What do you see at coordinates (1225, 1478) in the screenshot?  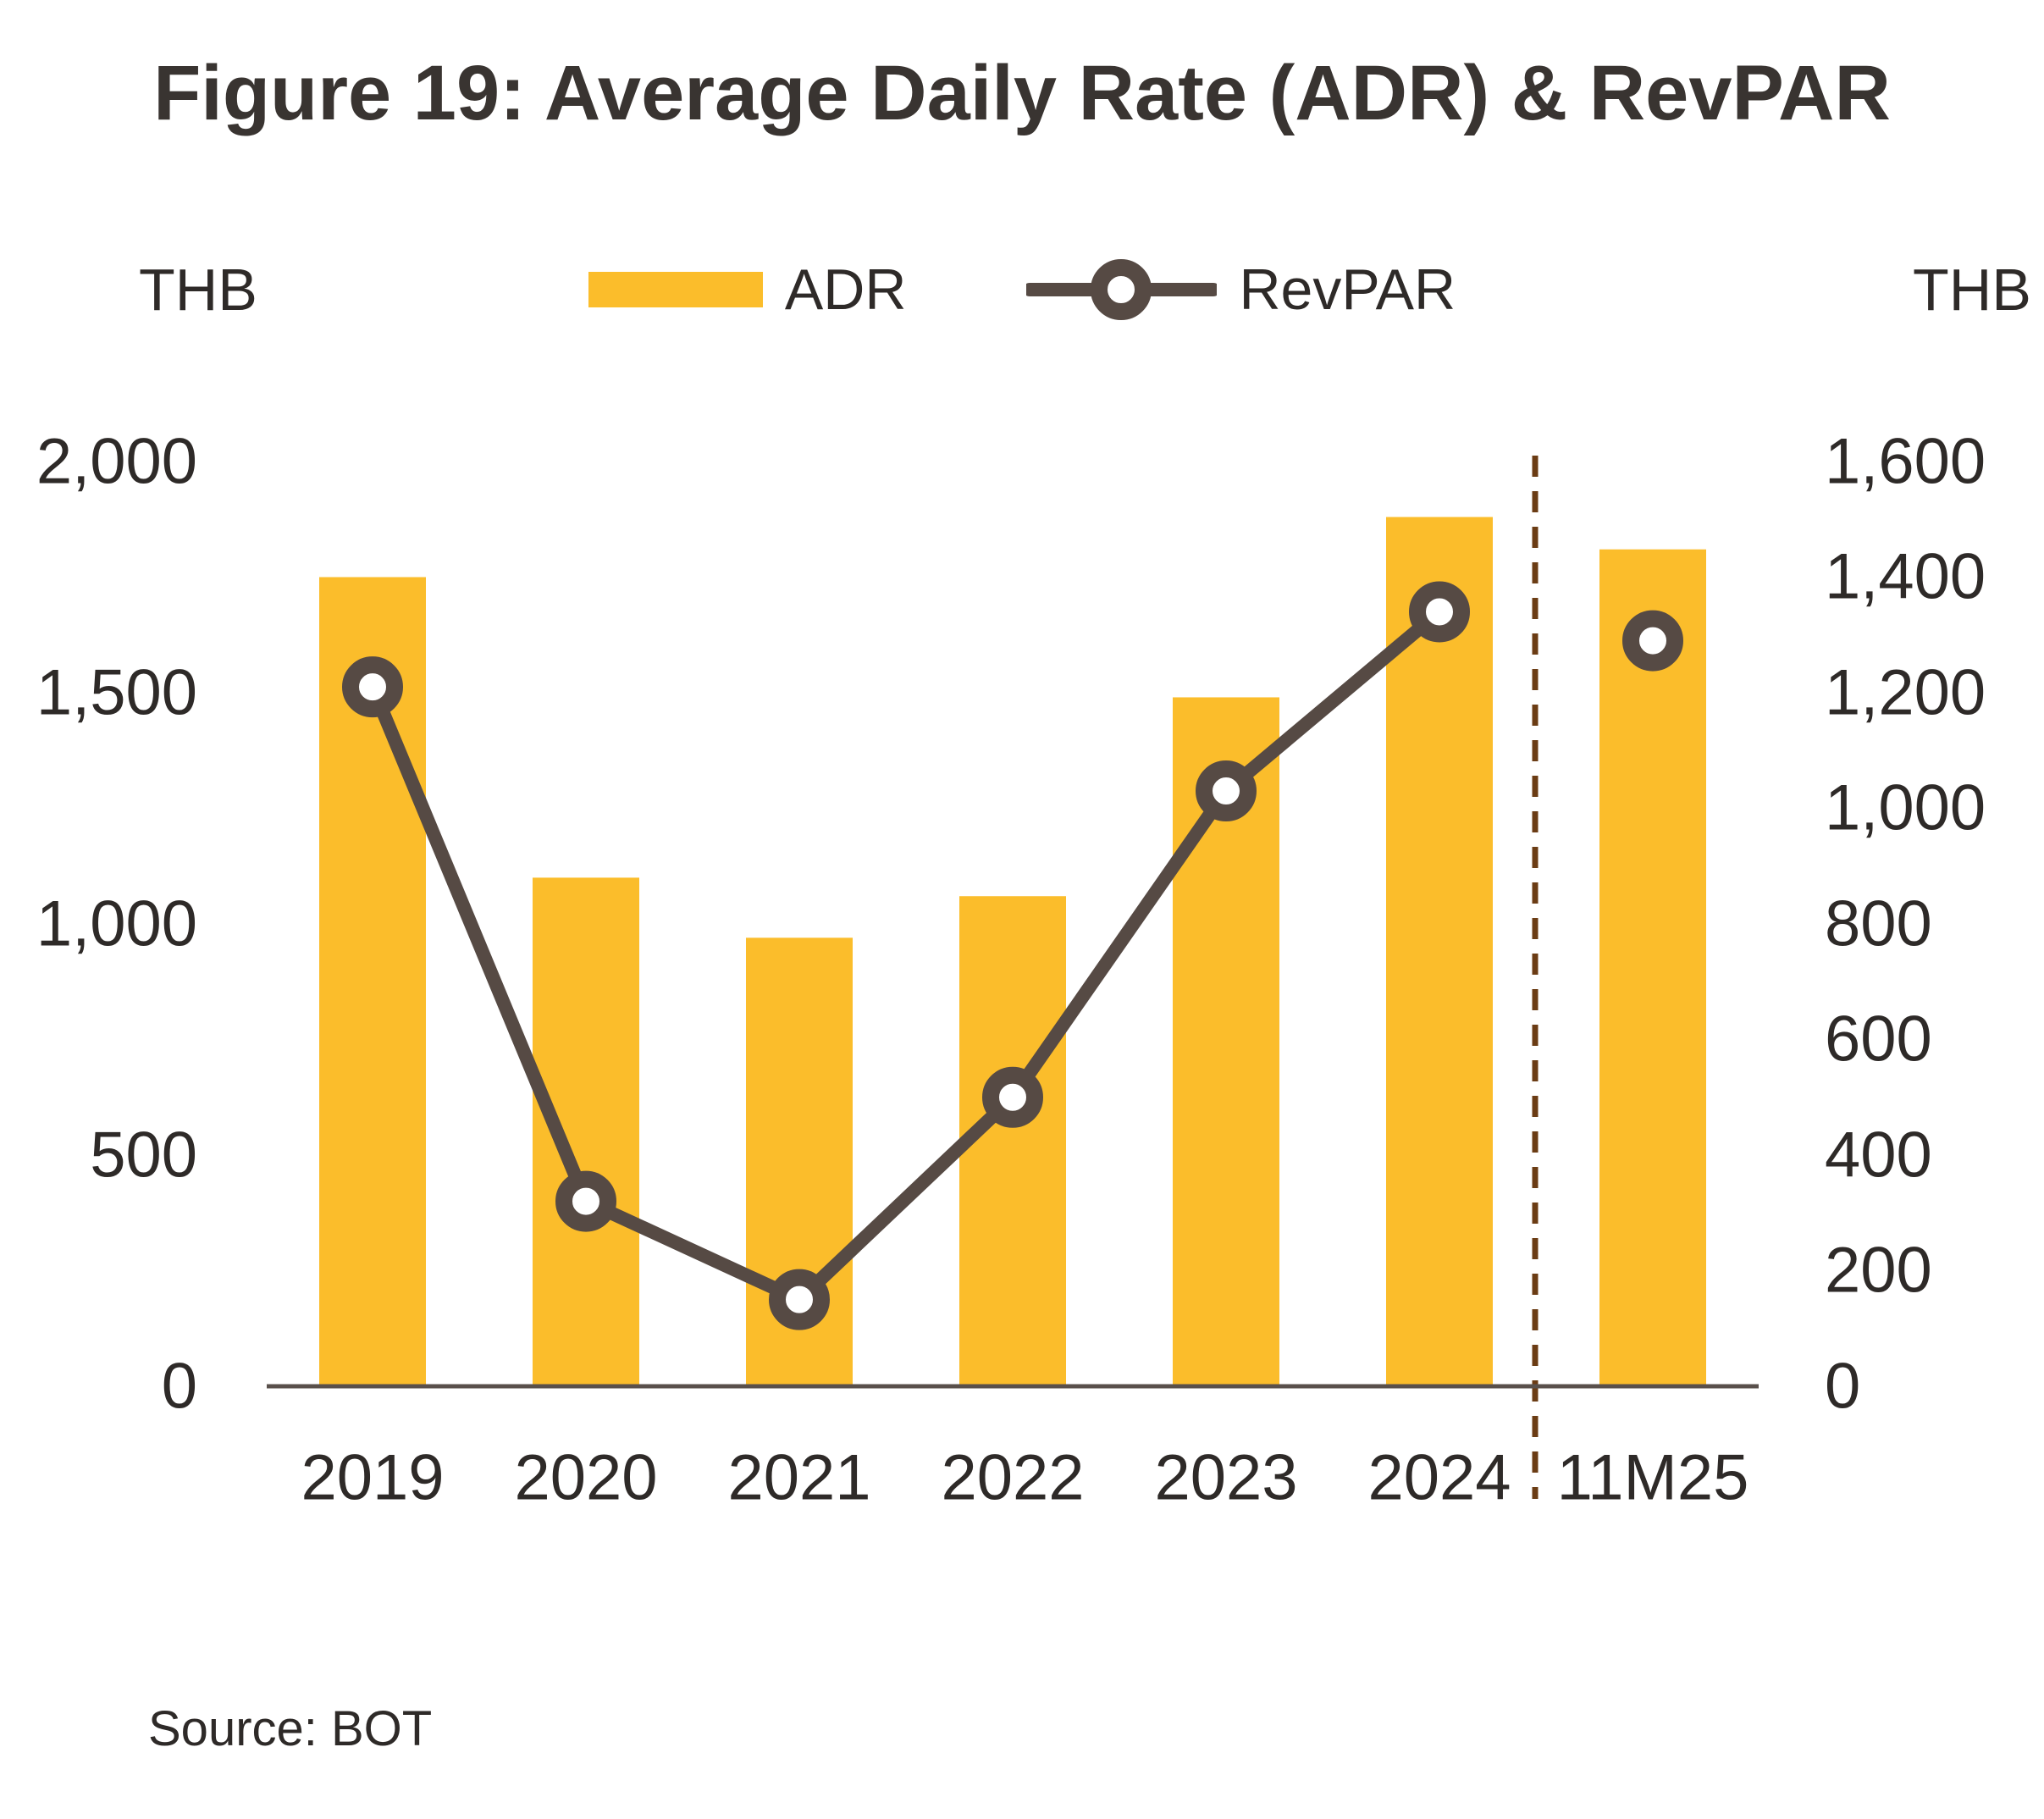 I see `x-axis-label: 2023` at bounding box center [1225, 1478].